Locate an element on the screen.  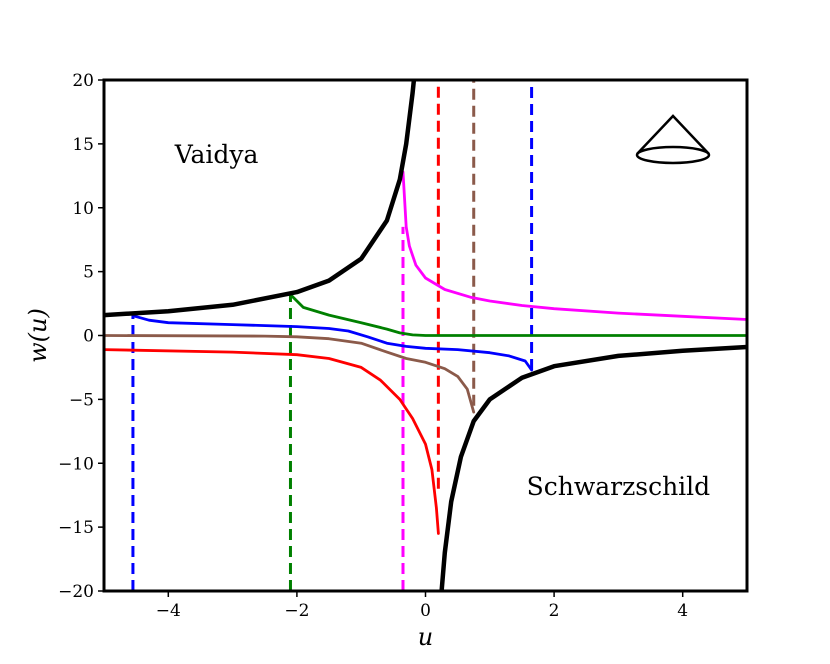
y-tick-label: −15 is located at coordinates (76, 528).